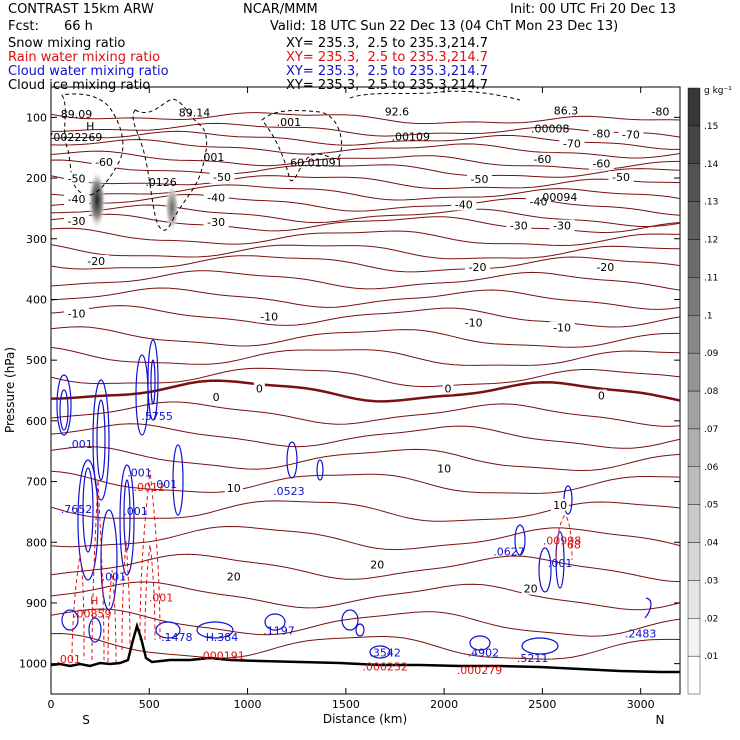 The height and width of the screenshot is (740, 740). I want to click on colorbar-tick-label: .05, so click(711, 506).